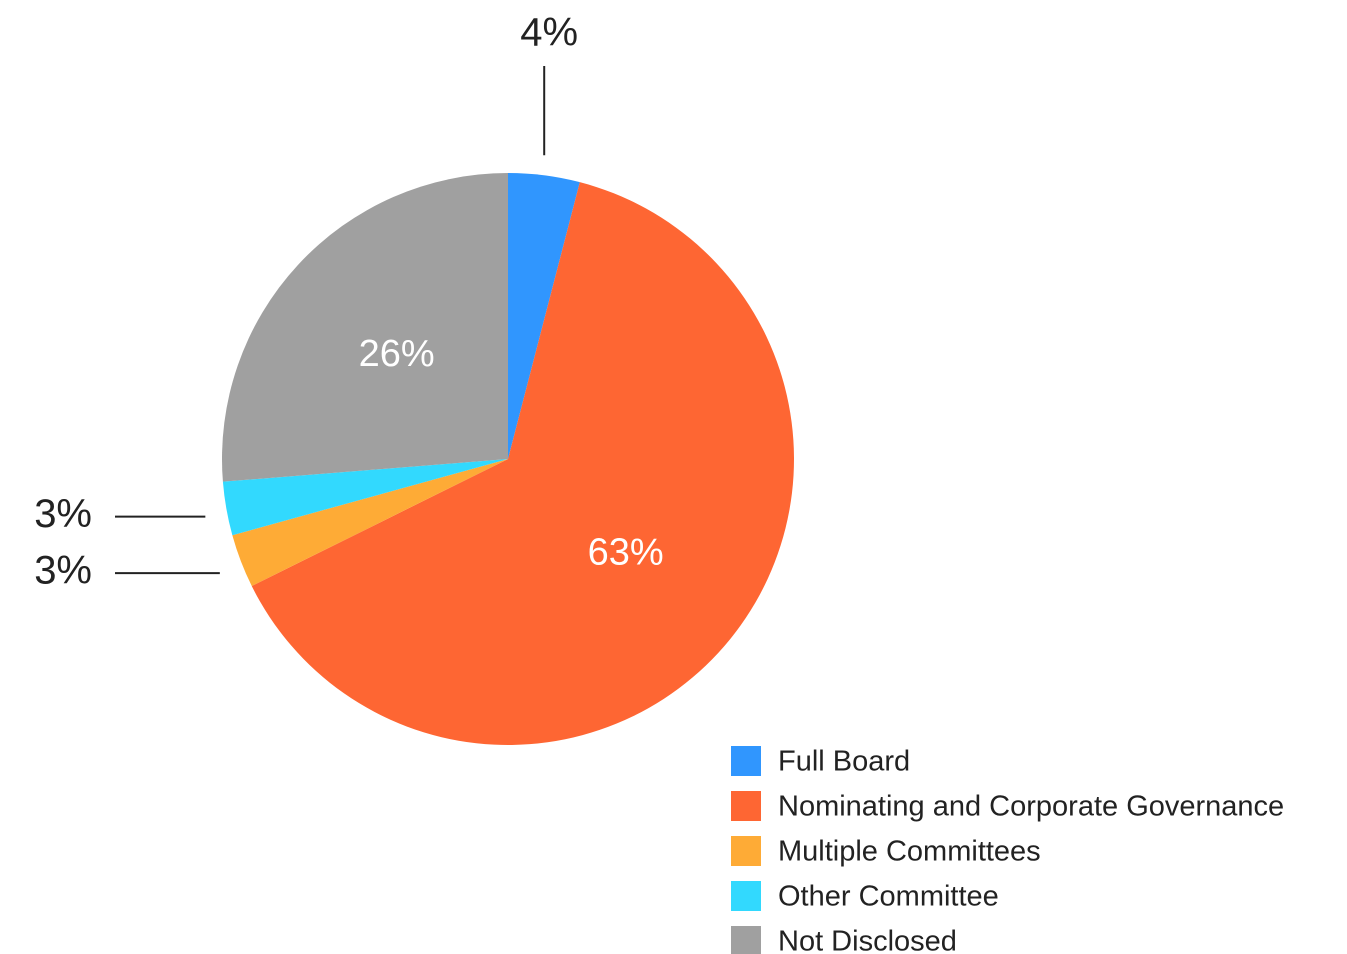 This screenshot has height=954, width=1347. What do you see at coordinates (909, 852) in the screenshot?
I see `legend-label: Multiple Committees` at bounding box center [909, 852].